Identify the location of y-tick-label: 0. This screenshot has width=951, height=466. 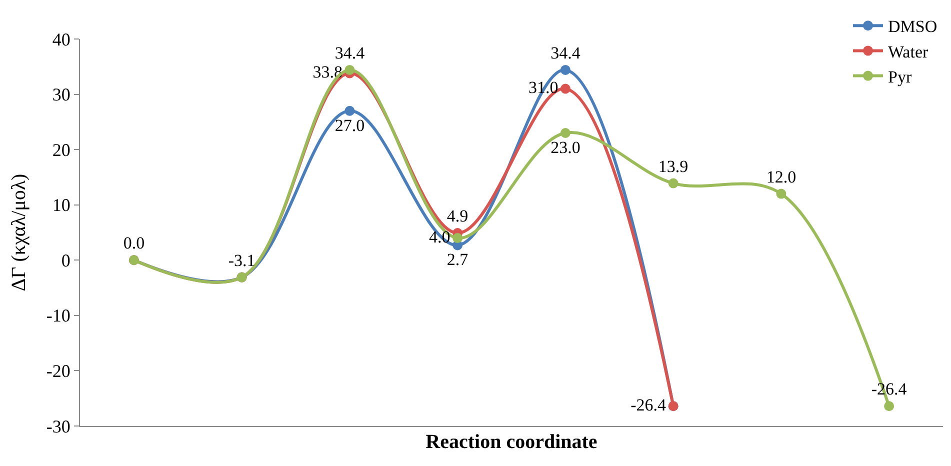
(65, 260).